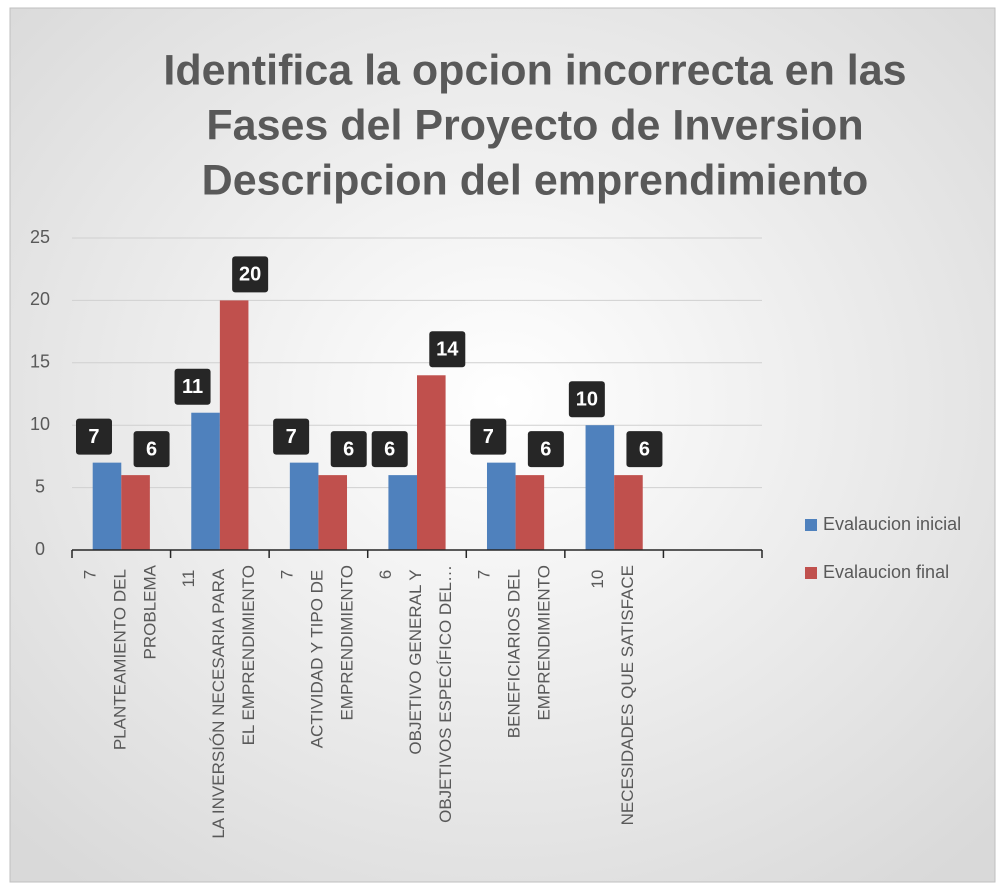 Image resolution: width=1001 pixels, height=888 pixels. What do you see at coordinates (40, 237) in the screenshot?
I see `y-tick-label: 25` at bounding box center [40, 237].